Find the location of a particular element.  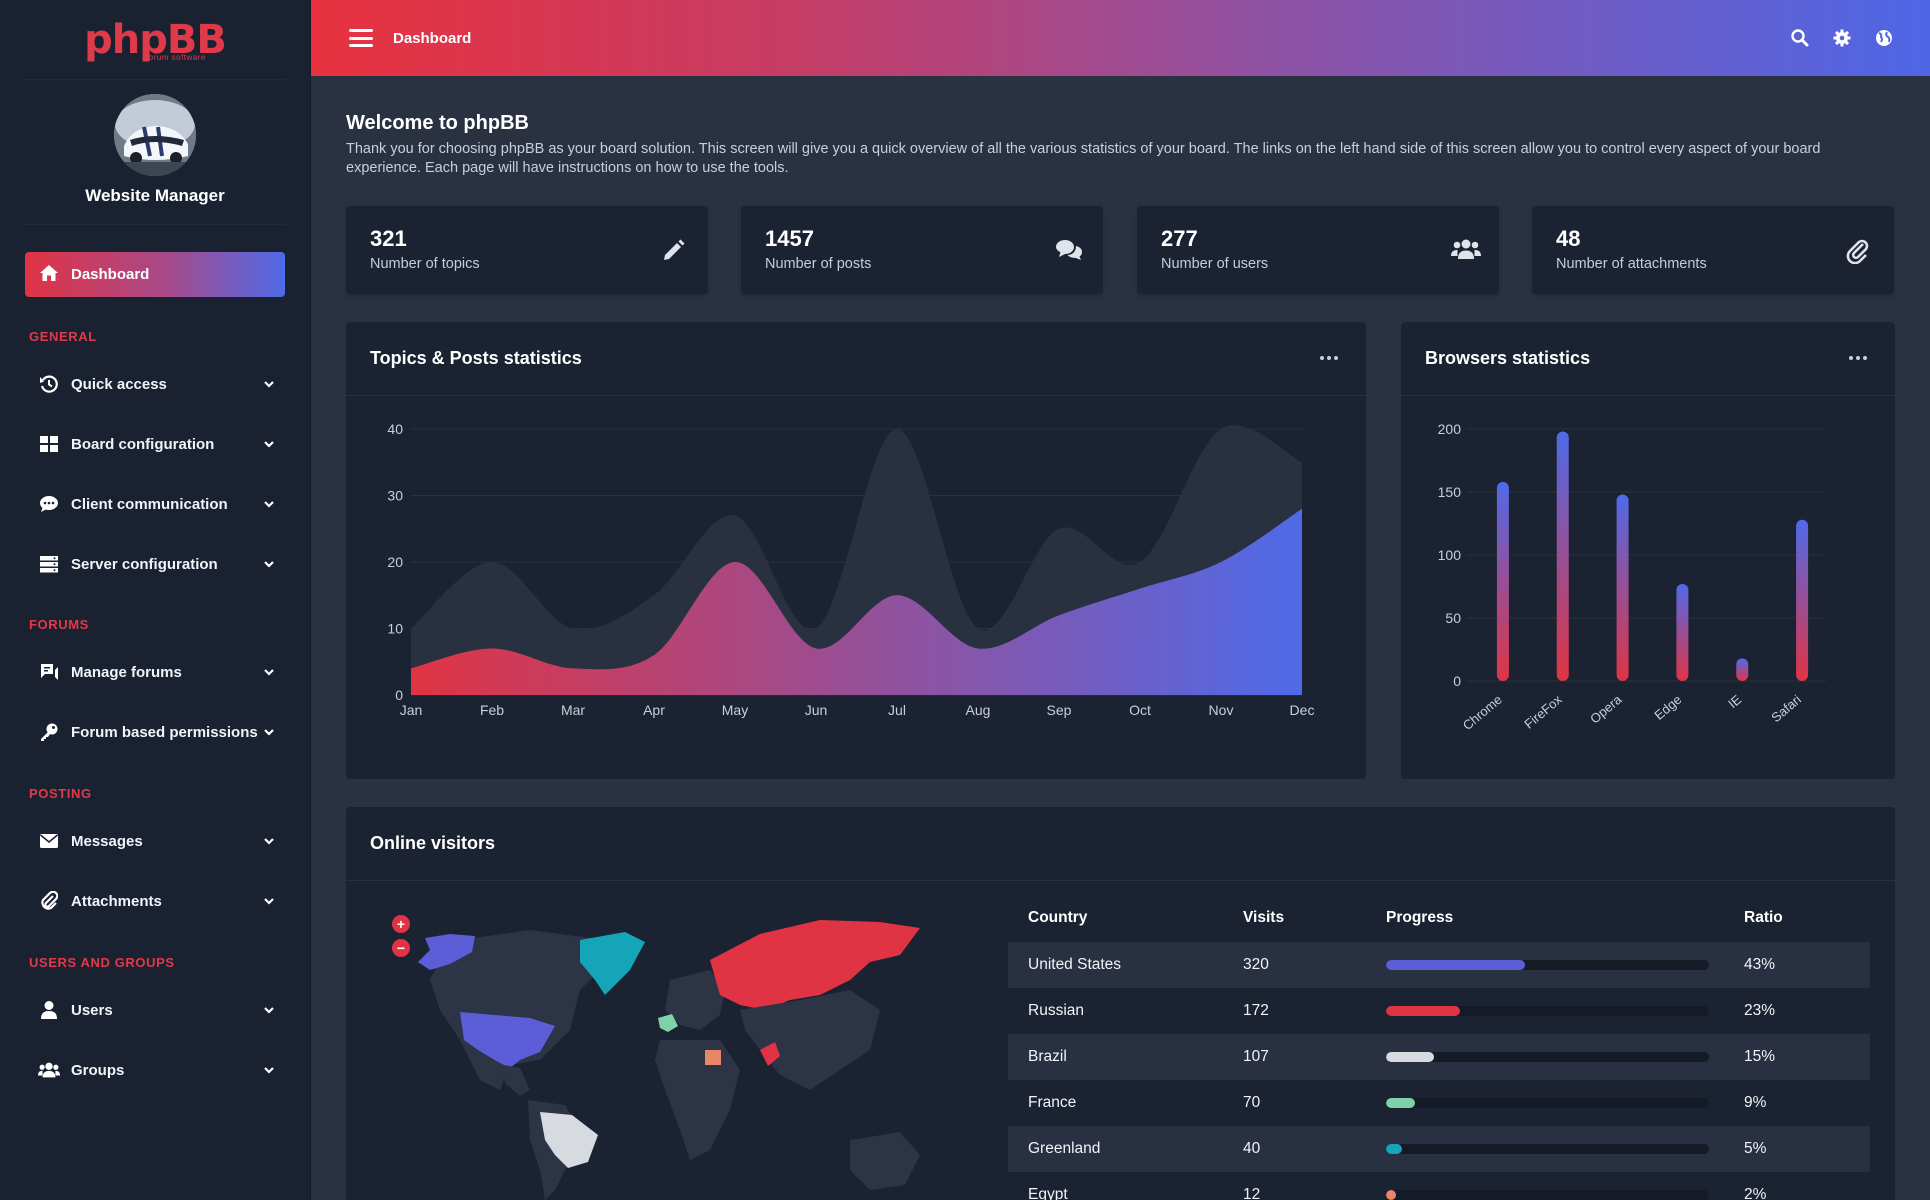

server-icon is located at coordinates (49, 564).